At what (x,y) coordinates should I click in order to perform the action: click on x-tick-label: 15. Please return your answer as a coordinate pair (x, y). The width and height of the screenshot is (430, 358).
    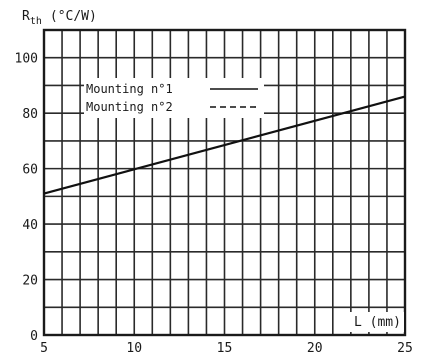
    Looking at the image, I should click on (225, 348).